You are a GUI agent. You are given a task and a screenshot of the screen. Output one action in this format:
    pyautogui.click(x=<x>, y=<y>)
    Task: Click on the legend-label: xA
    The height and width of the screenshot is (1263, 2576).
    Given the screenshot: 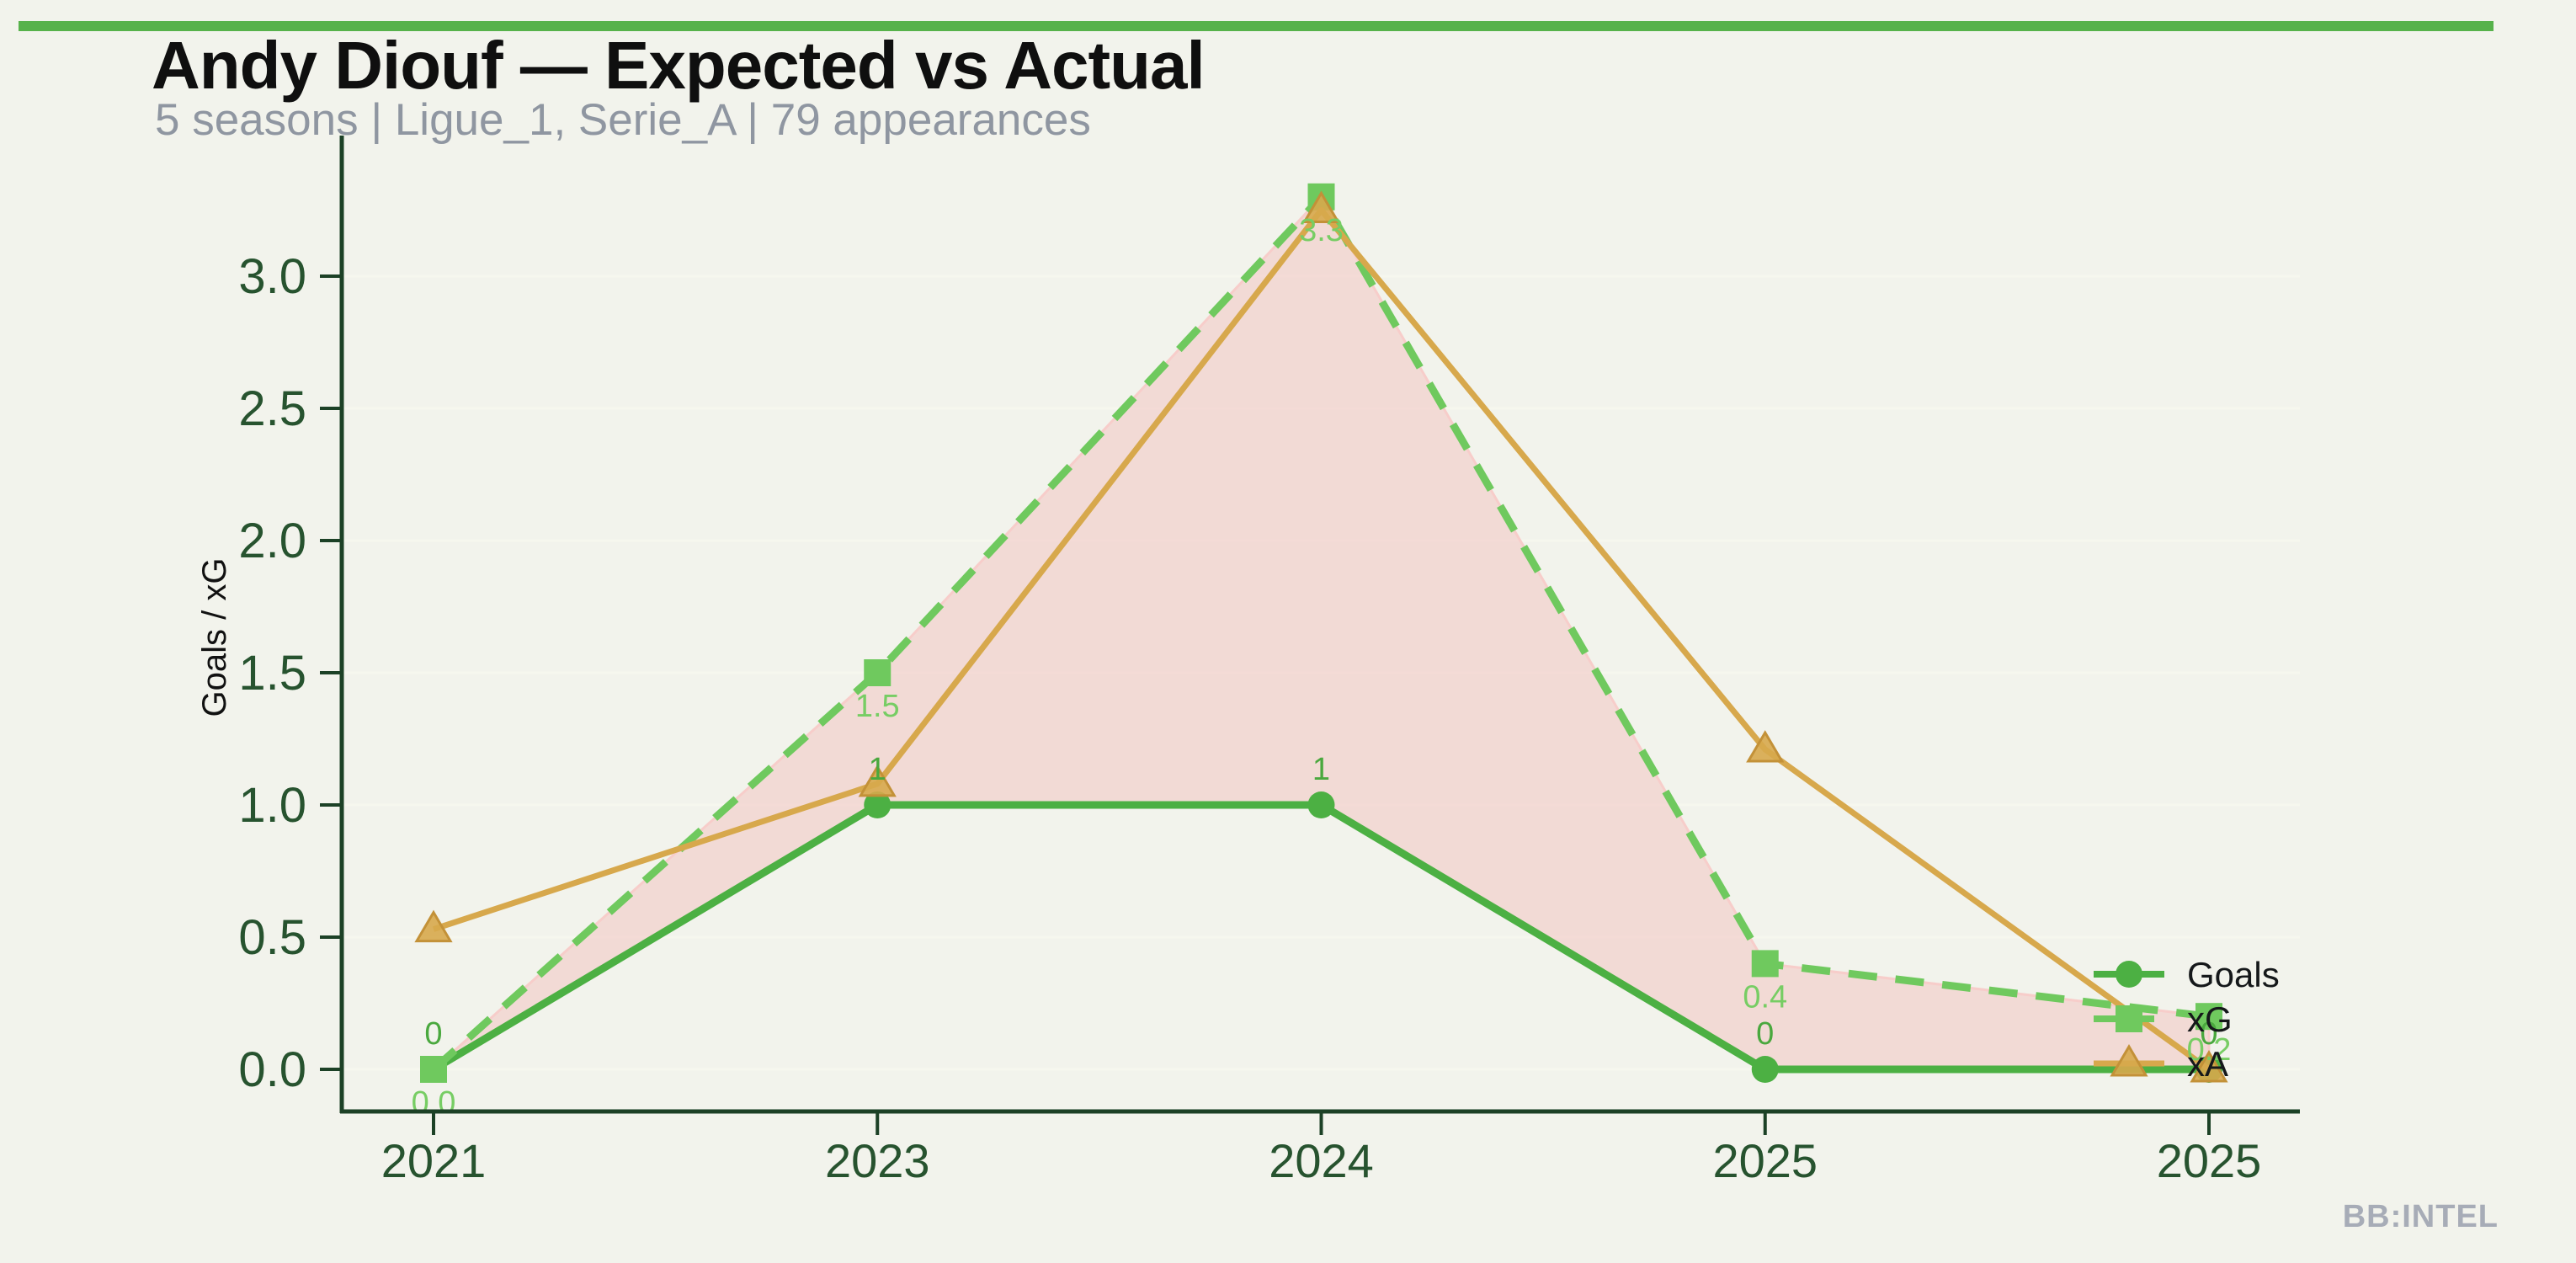 What is the action you would take?
    pyautogui.click(x=2208, y=1064)
    